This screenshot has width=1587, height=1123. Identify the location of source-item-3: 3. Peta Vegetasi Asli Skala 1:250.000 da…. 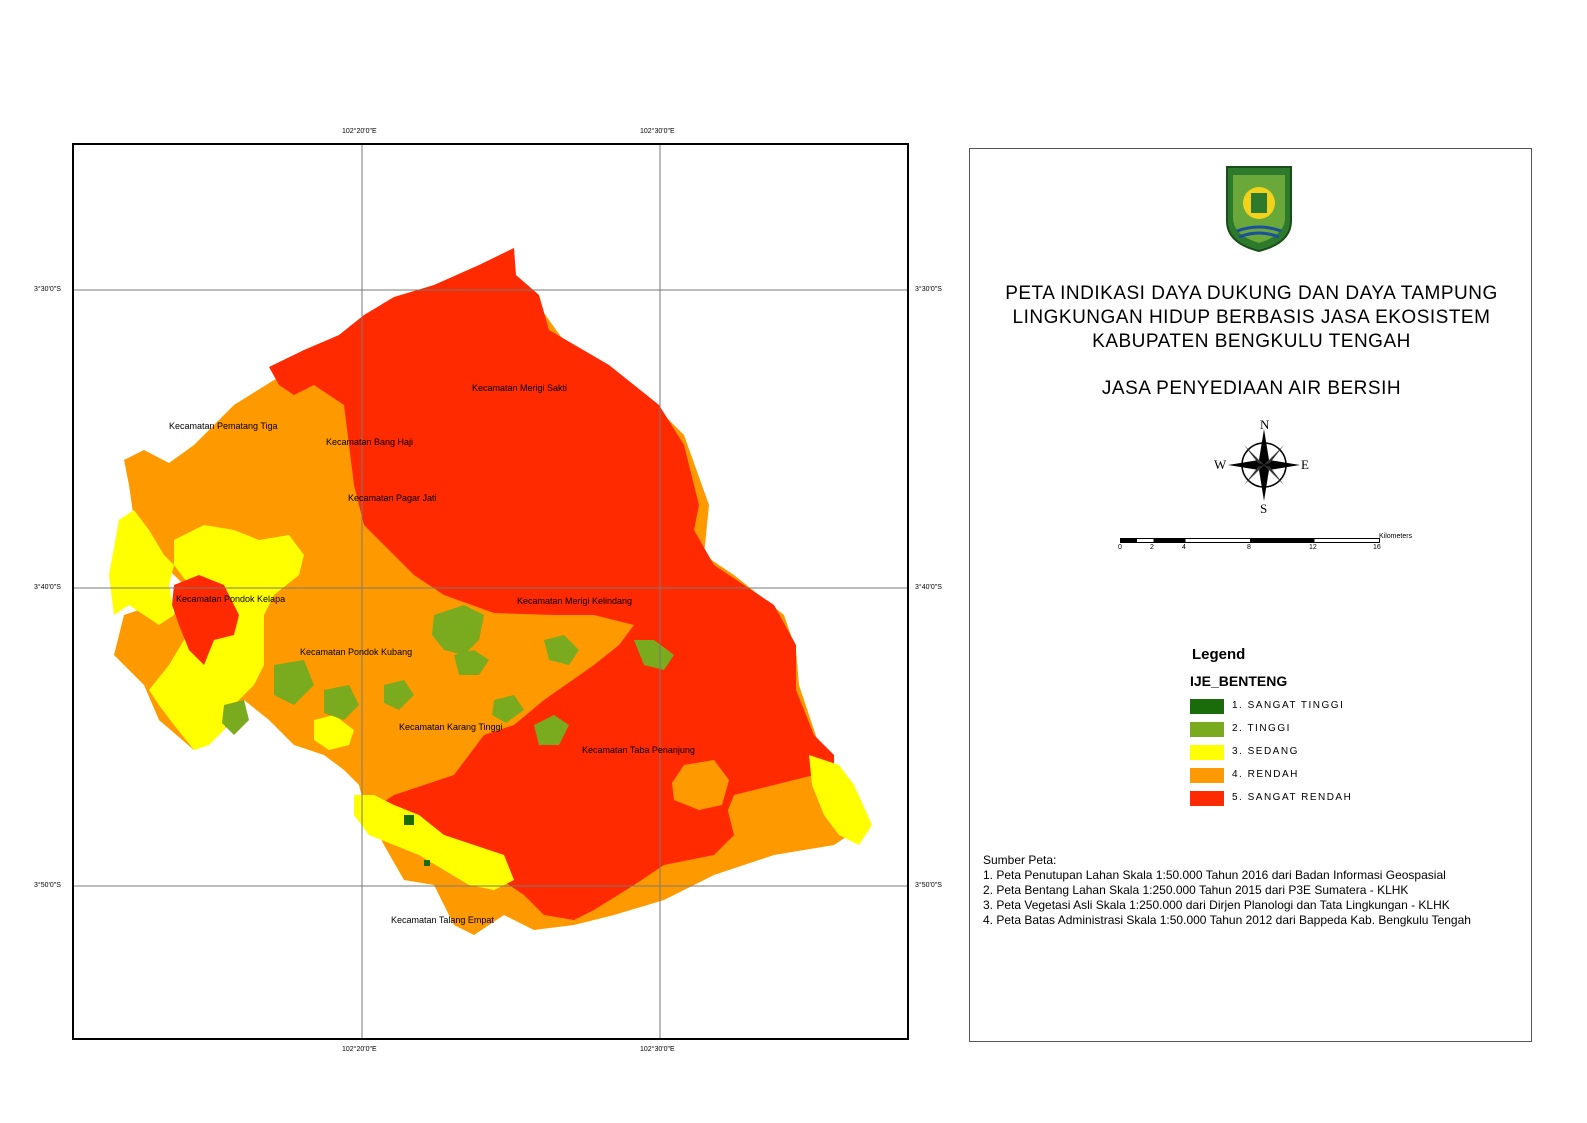
(1216, 905).